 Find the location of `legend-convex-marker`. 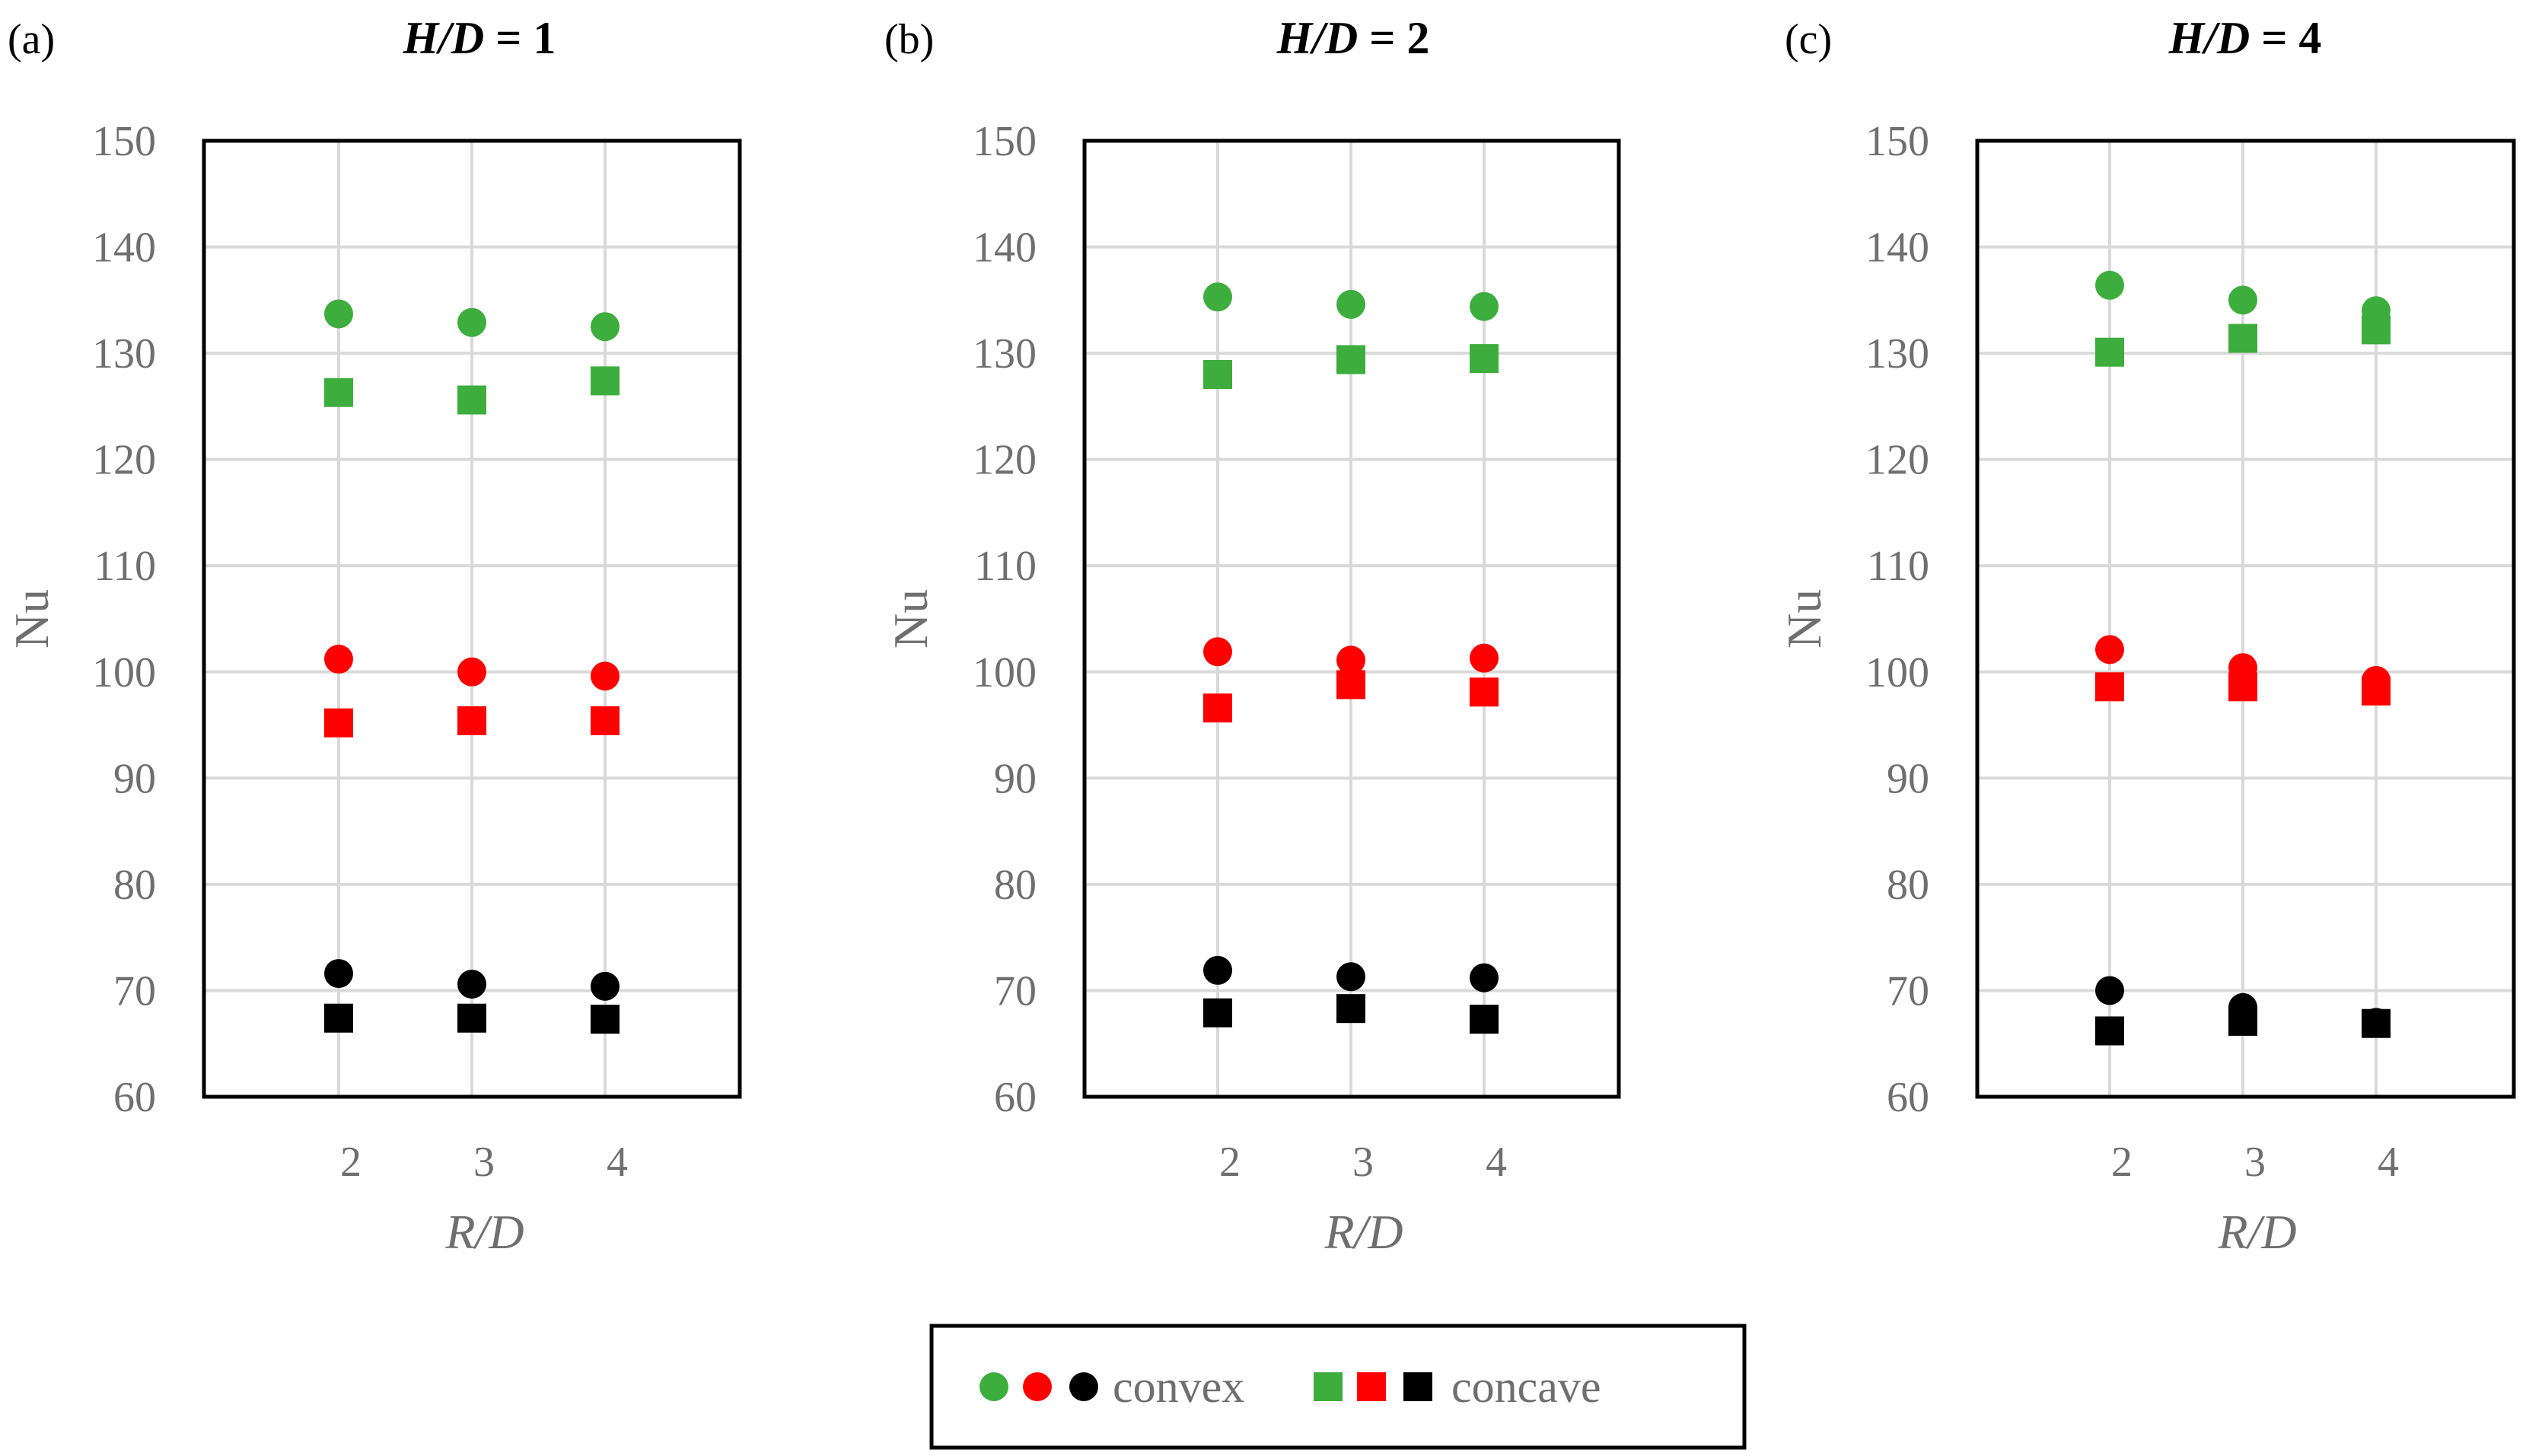

legend-convex-marker is located at coordinates (1083, 1386).